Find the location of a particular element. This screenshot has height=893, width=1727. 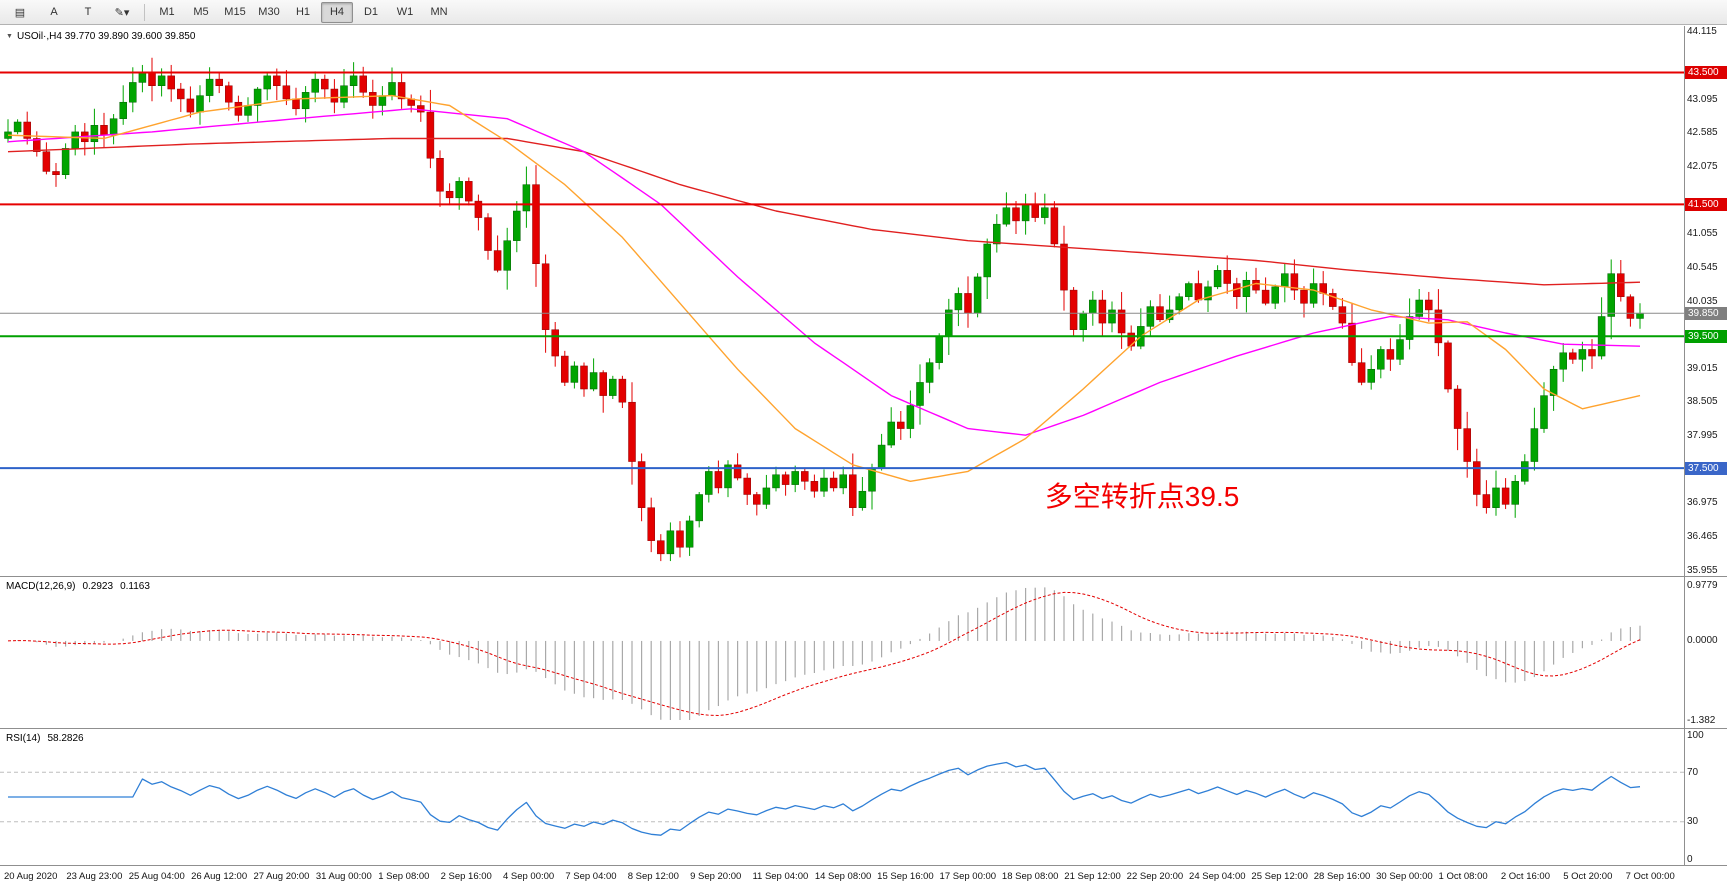

timeframe-button-mn: MN is located at coordinates (439, 12).